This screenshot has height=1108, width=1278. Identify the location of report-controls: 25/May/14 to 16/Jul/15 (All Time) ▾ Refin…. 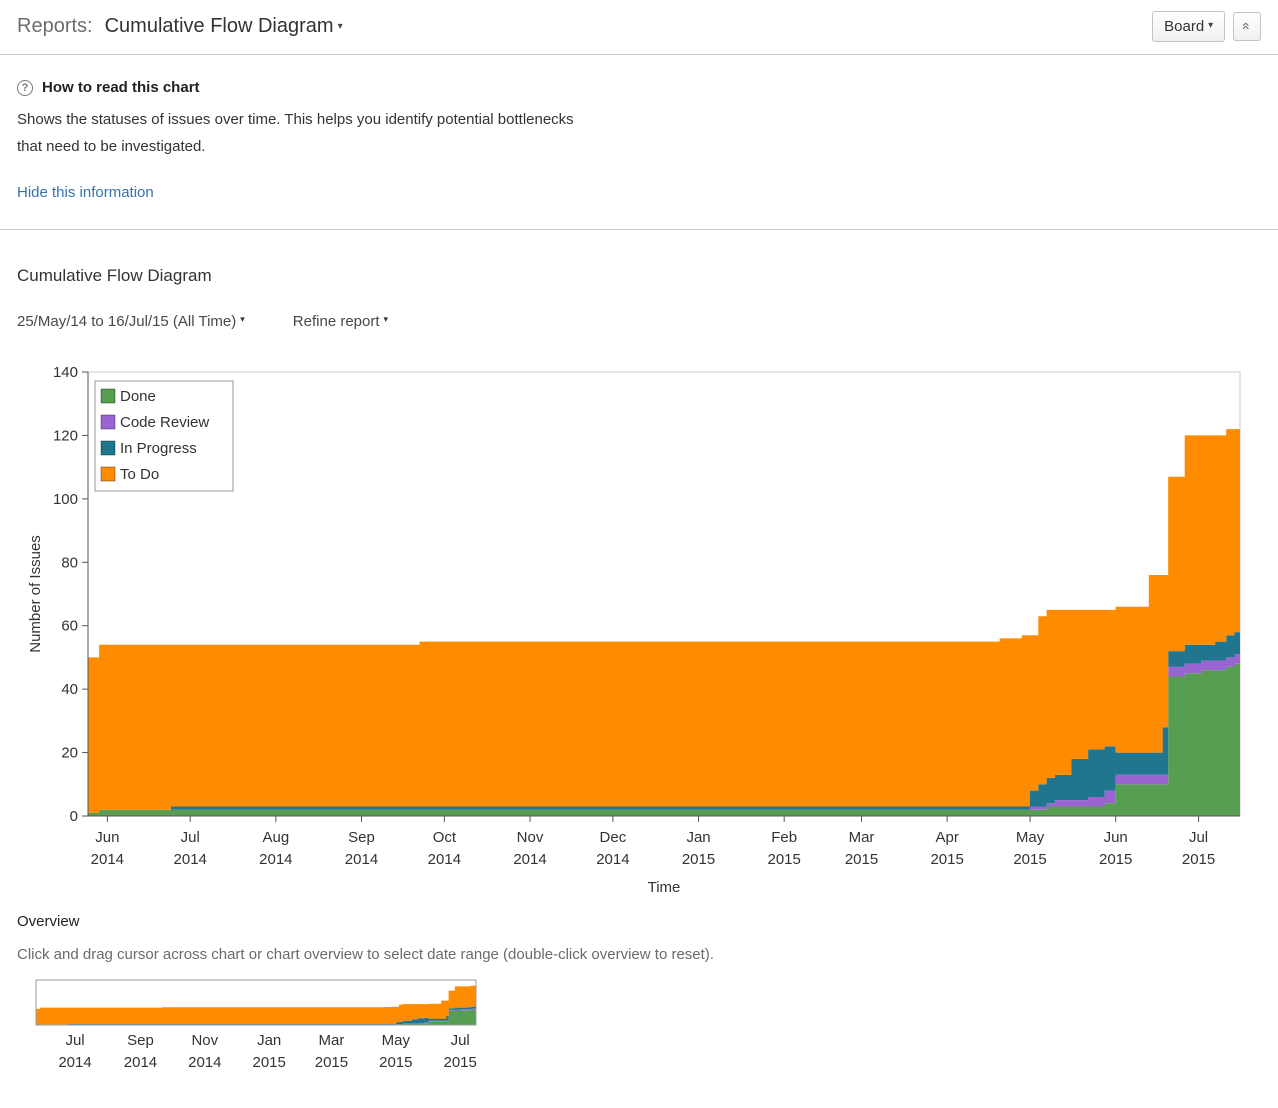
(639, 321).